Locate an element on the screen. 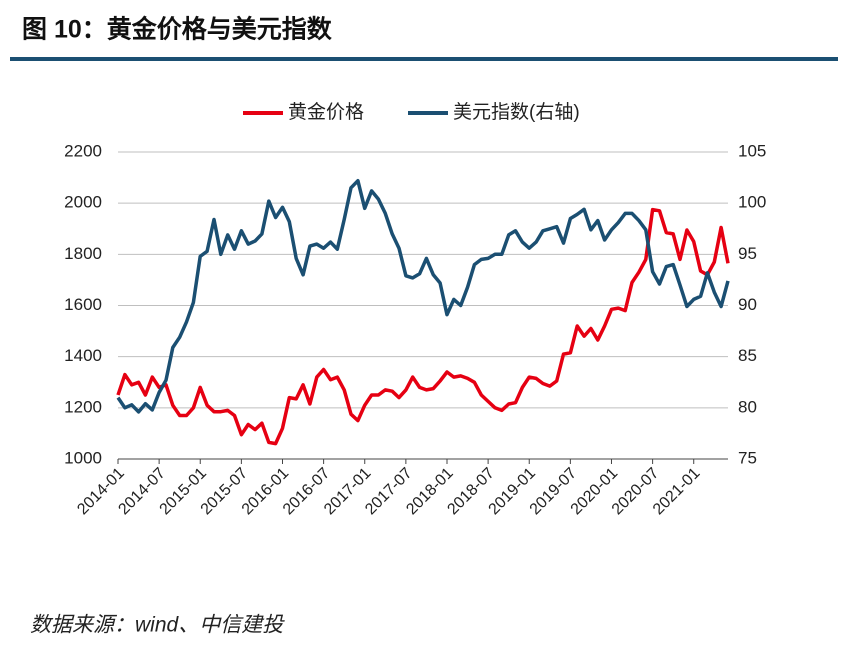 The height and width of the screenshot is (652, 848). y2-tick-label: 105 is located at coordinates (752, 150).